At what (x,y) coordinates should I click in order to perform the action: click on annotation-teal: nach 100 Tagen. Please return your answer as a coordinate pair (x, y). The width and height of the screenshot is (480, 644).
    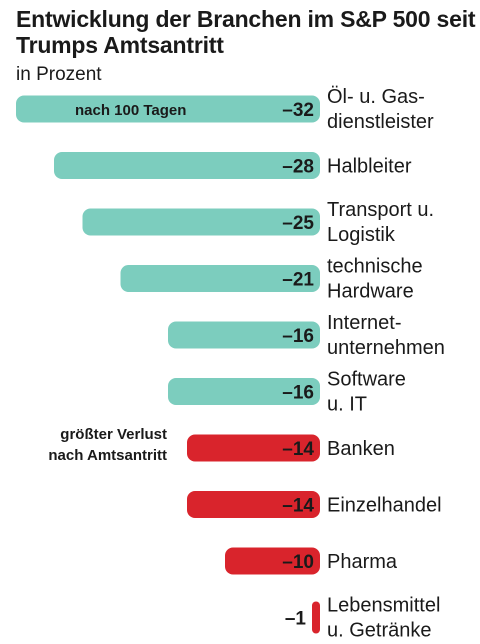
    Looking at the image, I should click on (130, 110).